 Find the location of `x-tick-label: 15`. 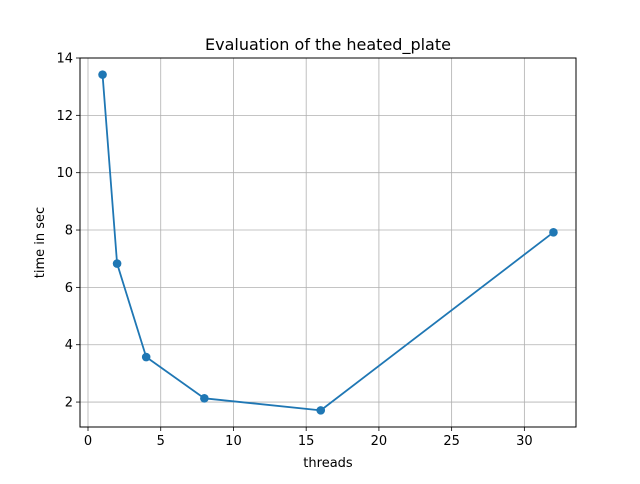

x-tick-label: 15 is located at coordinates (306, 441).